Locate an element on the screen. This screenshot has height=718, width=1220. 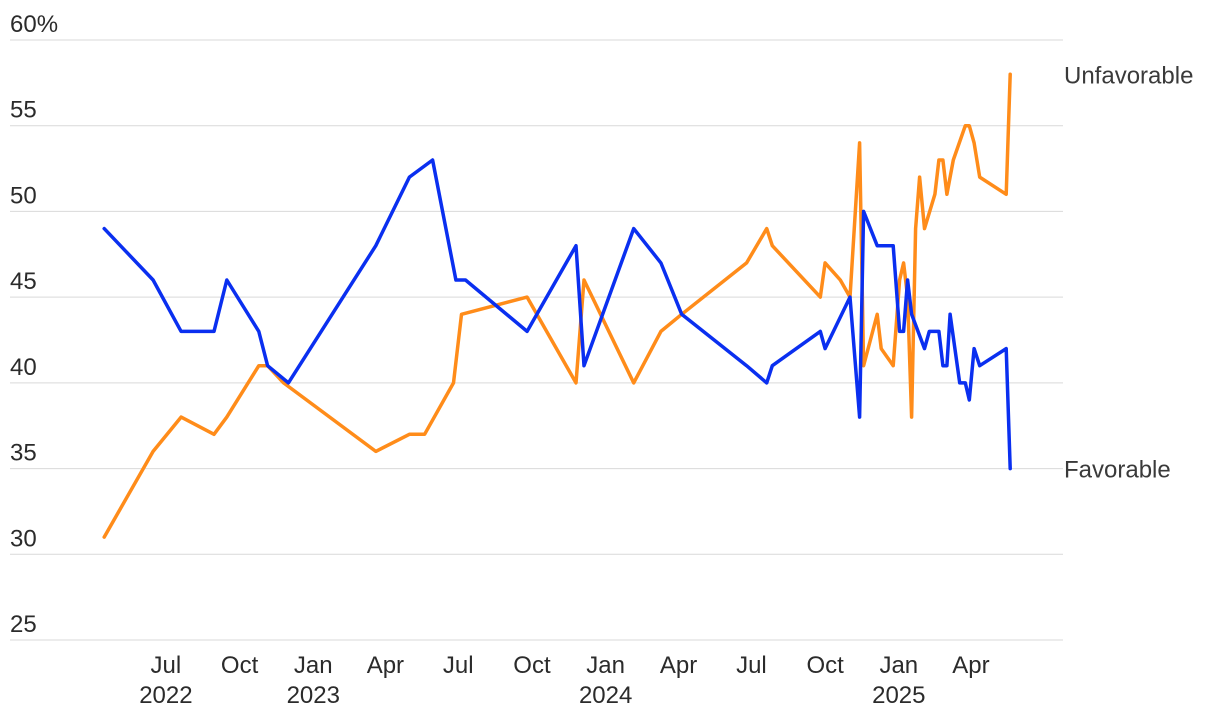
series-label-favorable: Favorable is located at coordinates (1117, 470).